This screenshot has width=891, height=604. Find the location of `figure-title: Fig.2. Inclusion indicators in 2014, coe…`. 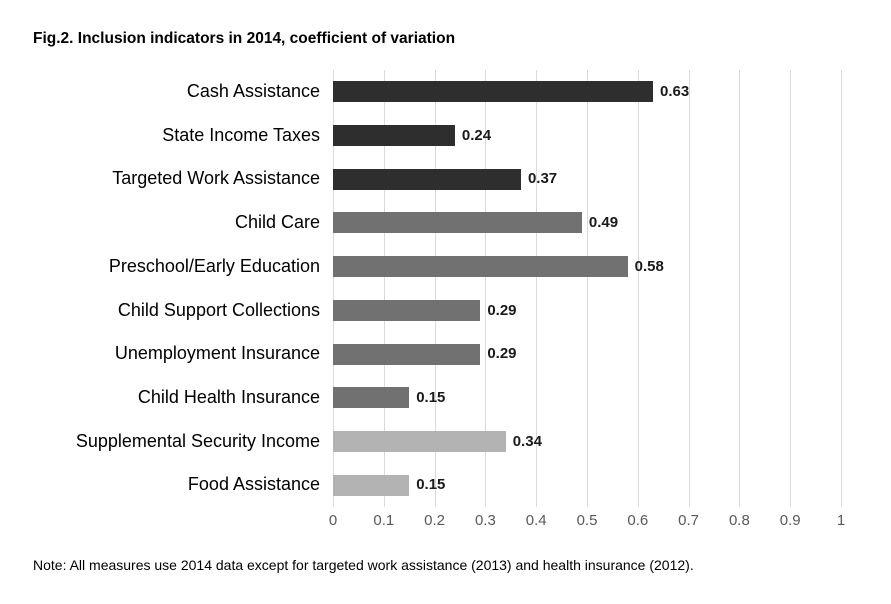

figure-title: Fig.2. Inclusion indicators in 2014, coe… is located at coordinates (244, 38).